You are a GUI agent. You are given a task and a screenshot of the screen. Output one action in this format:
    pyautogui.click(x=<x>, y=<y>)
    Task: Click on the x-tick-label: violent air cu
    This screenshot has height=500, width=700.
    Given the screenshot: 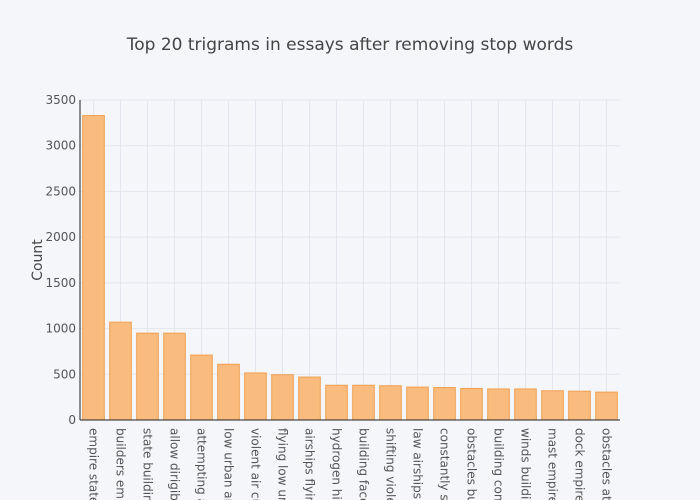 What is the action you would take?
    pyautogui.click(x=256, y=464)
    